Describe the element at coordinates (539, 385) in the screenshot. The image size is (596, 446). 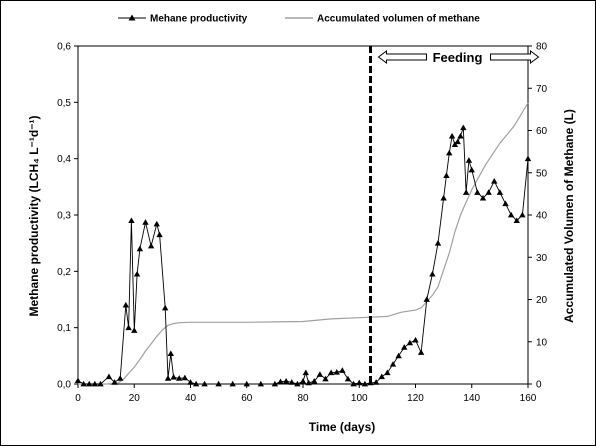
I see `y-right-tick-label: 0` at that location.